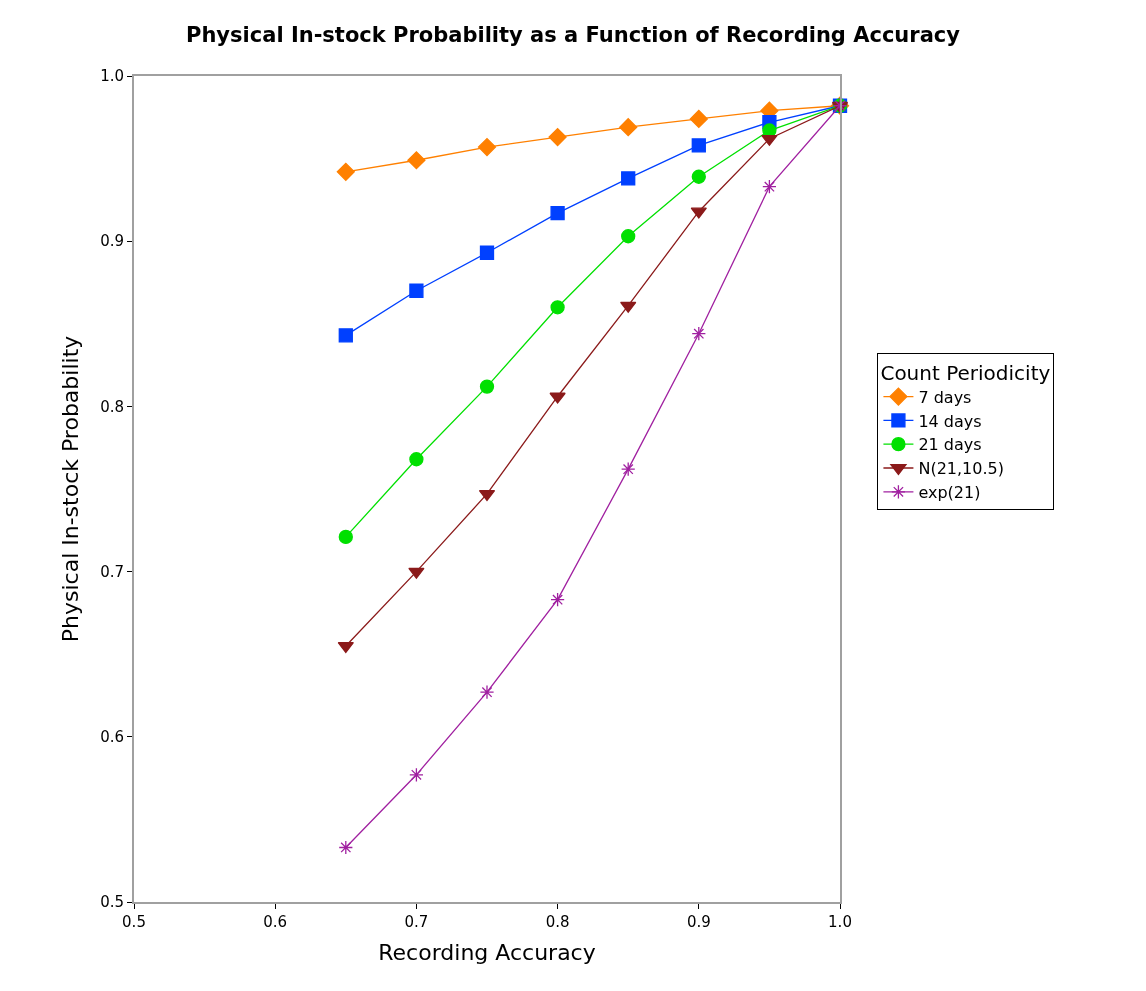 The width and height of the screenshot is (1146, 991). Describe the element at coordinates (557, 922) in the screenshot. I see `x-tick-label: 0.8` at that location.